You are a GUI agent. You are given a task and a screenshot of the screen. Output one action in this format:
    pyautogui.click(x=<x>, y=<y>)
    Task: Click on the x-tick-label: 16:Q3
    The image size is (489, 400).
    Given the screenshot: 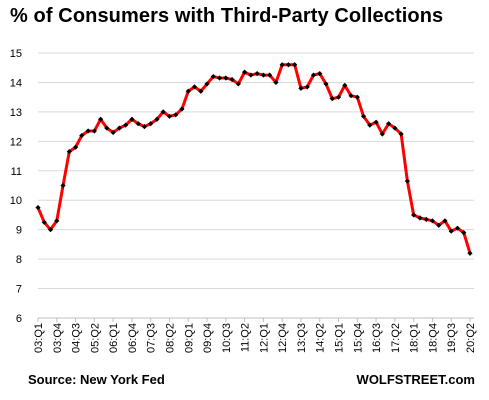 What is the action you would take?
    pyautogui.click(x=377, y=338)
    